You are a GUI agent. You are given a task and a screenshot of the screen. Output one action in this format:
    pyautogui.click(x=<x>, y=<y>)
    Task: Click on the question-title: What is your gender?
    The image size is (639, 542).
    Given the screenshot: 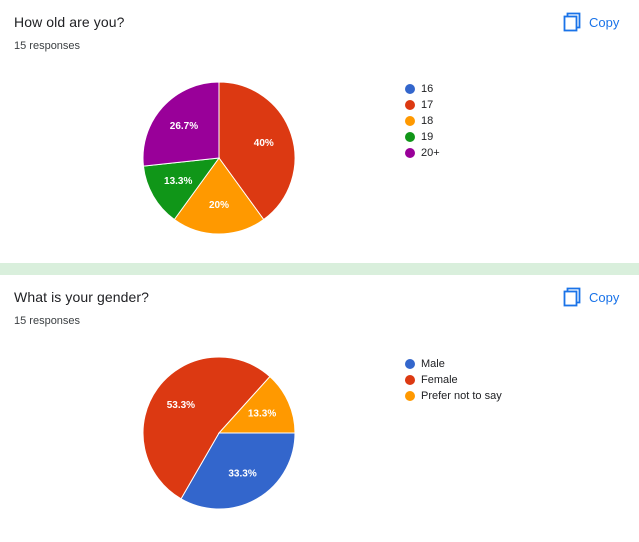 What is the action you would take?
    pyautogui.click(x=82, y=297)
    